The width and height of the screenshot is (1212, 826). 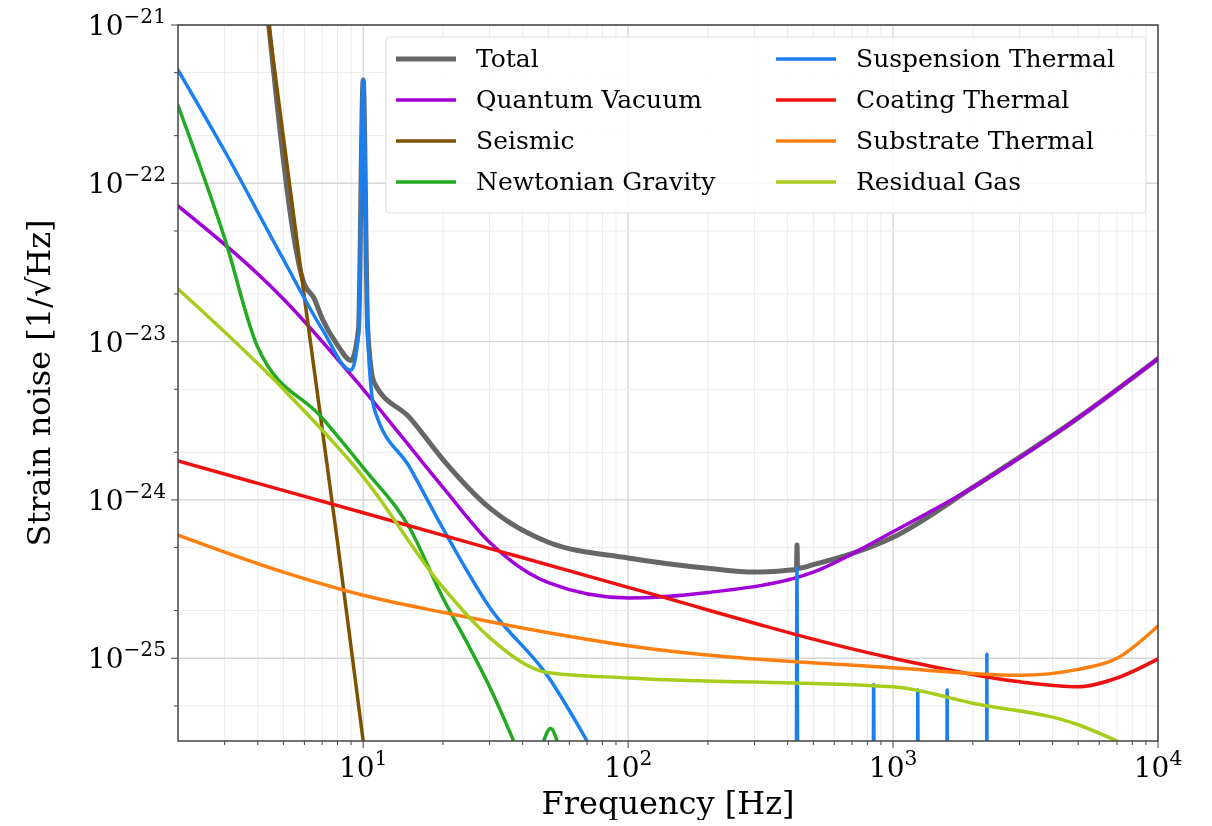 I want to click on legend-label: Suspension Thermal, so click(x=986, y=58).